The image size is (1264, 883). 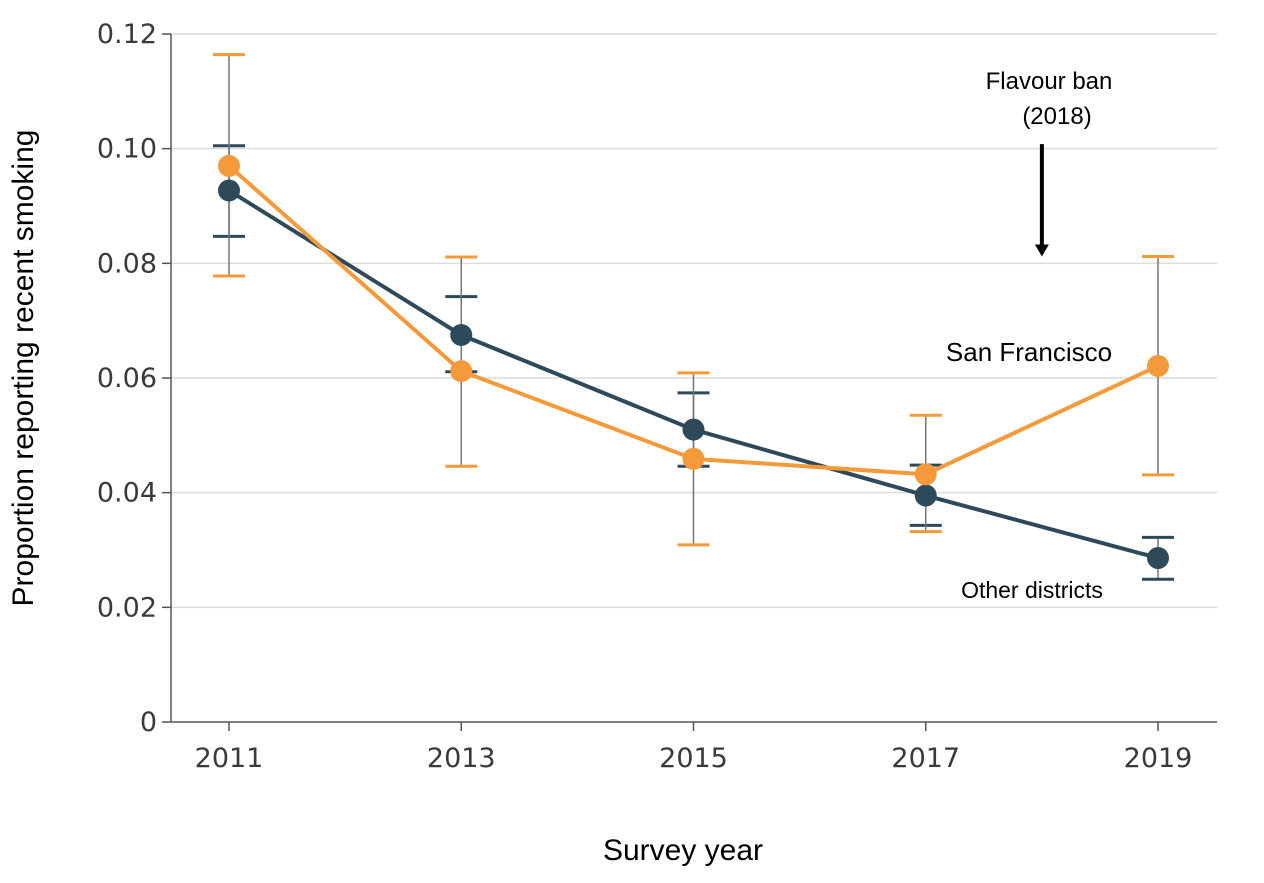 What do you see at coordinates (1158, 758) in the screenshot?
I see `x-tick-label-4: 2019` at bounding box center [1158, 758].